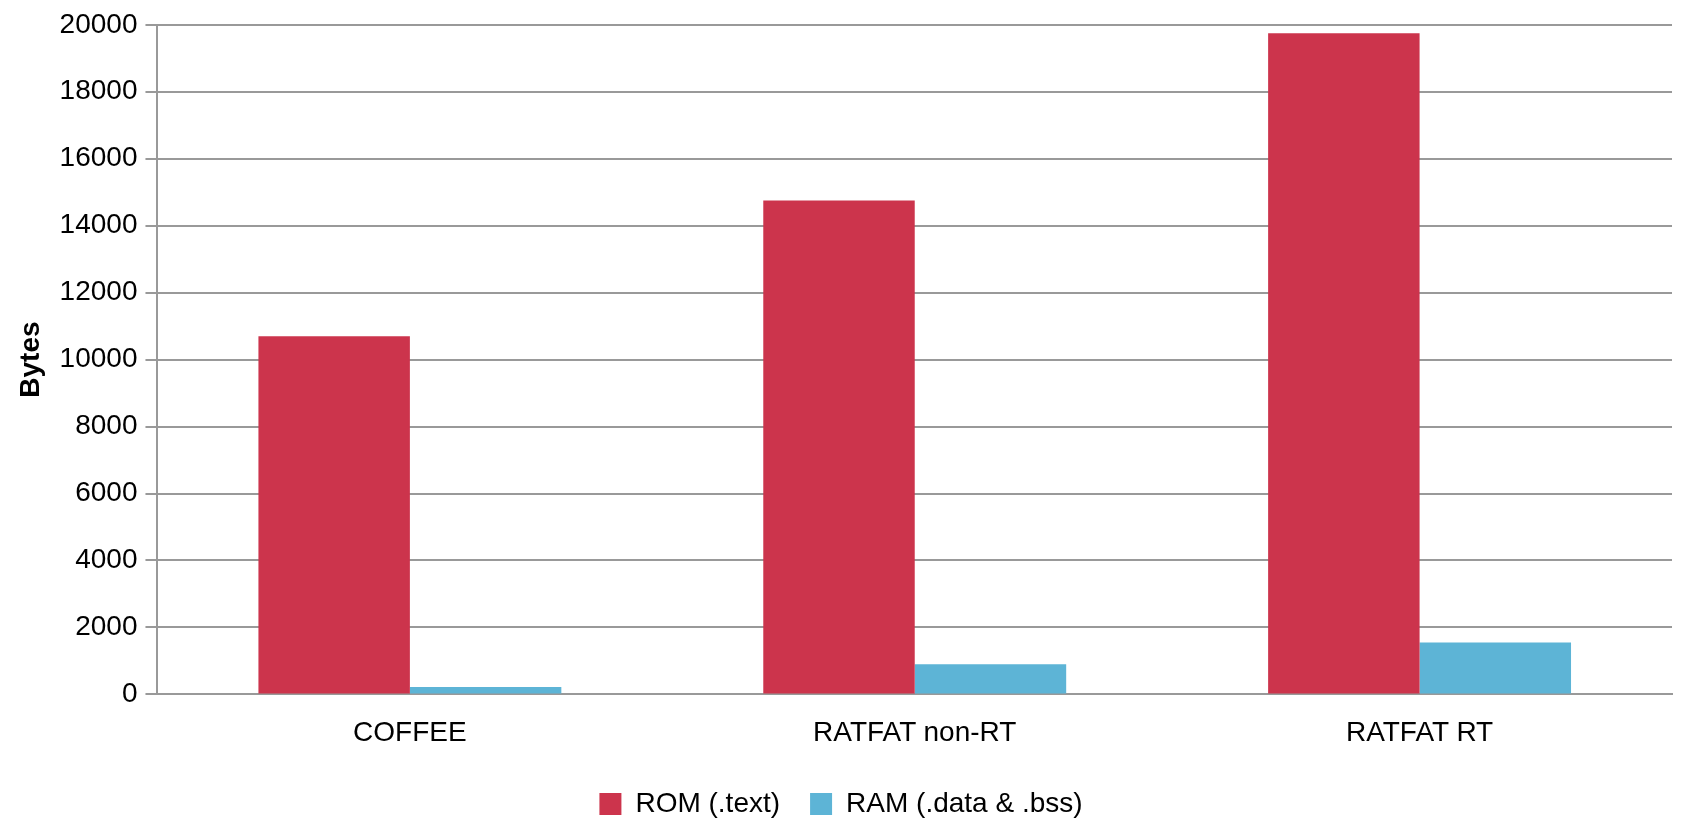 The width and height of the screenshot is (1692, 828). Describe the element at coordinates (106, 559) in the screenshot. I see `y-tick-label: 4000` at that location.